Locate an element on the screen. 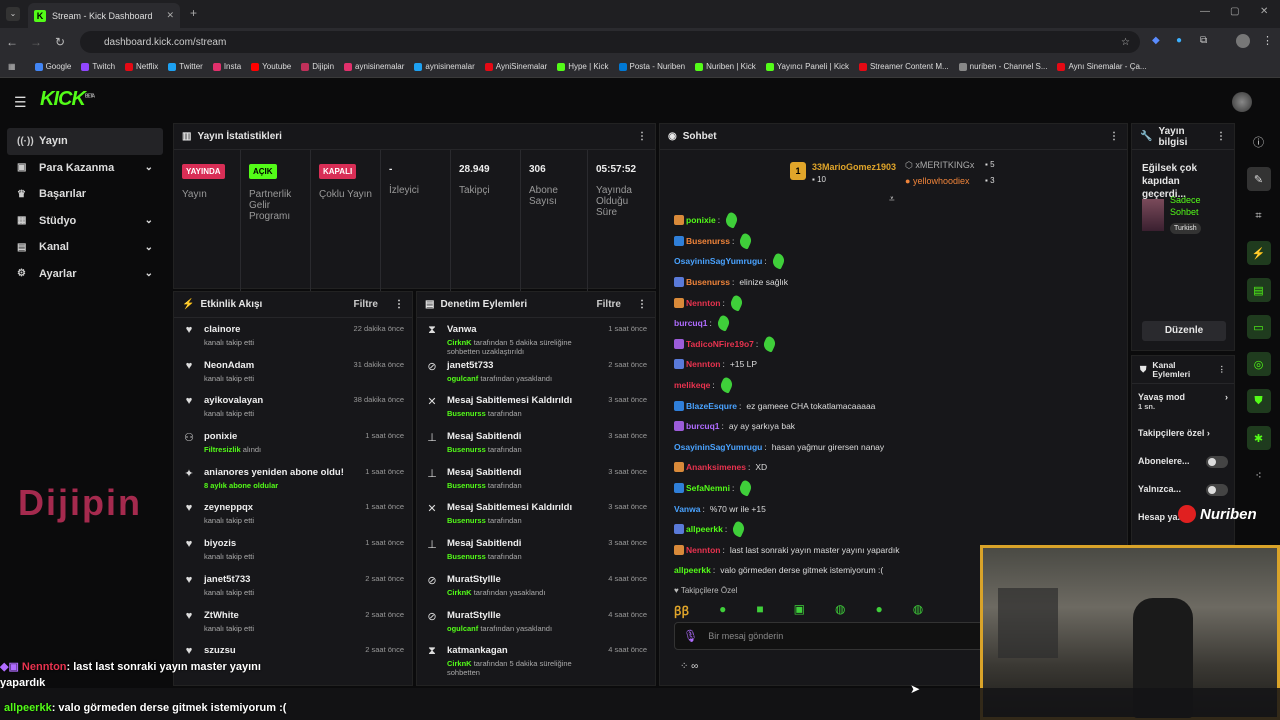 This screenshot has width=1280, height=720. browser-tab: K Stream - Kick Dashboard ✕ is located at coordinates (104, 15).